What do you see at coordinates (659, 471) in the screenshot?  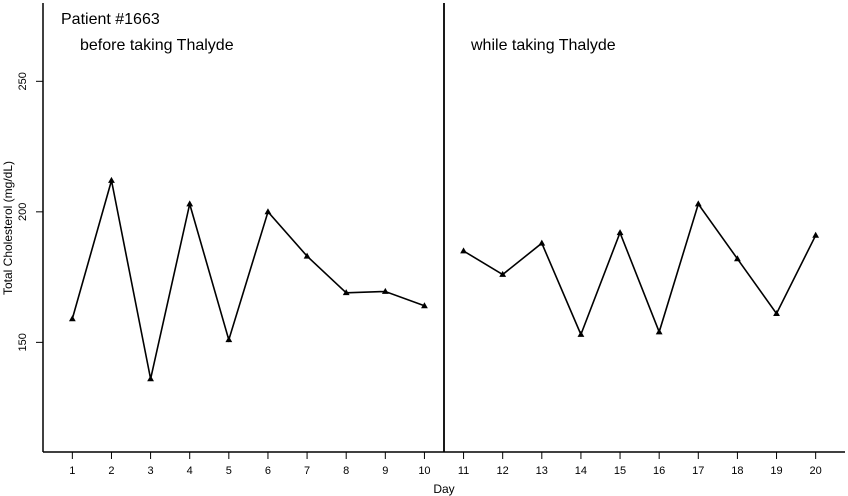 I see `x-tick-label: 16` at bounding box center [659, 471].